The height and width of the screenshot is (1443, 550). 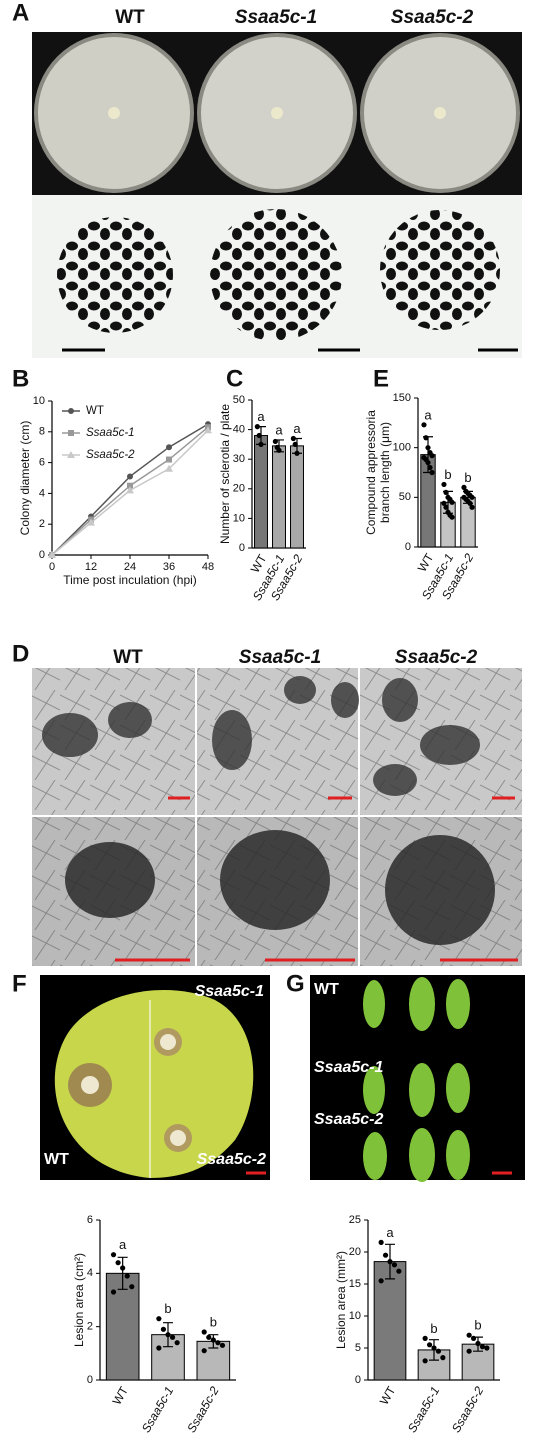 What do you see at coordinates (20, 13) in the screenshot?
I see `panel-label: A` at bounding box center [20, 13].